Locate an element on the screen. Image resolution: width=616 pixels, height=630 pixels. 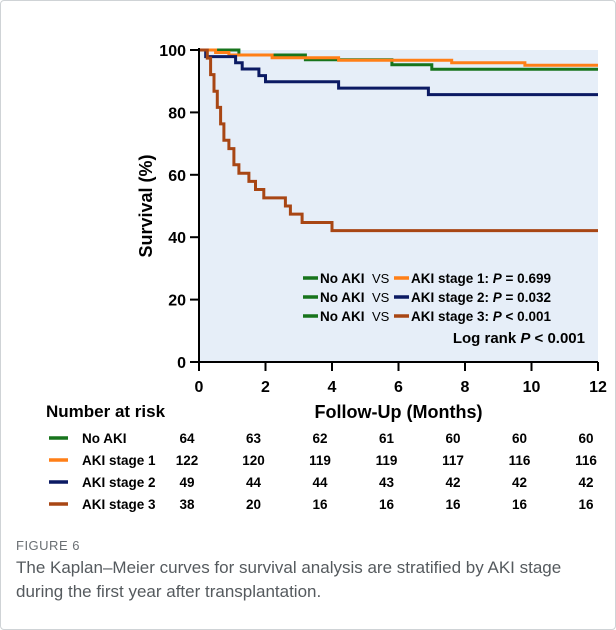
log-rank-p-label: P is located at coordinates (525, 338).